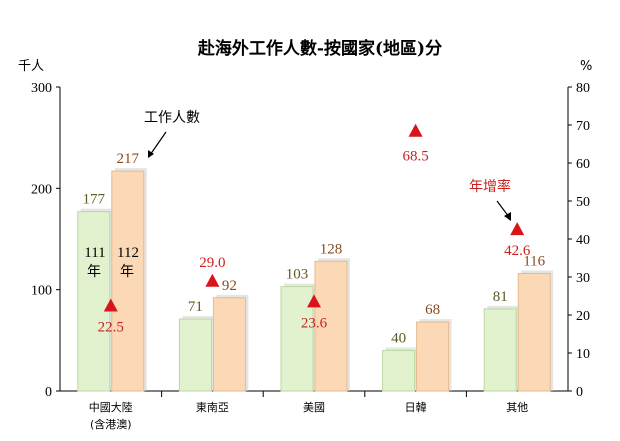  I want to click on left-tick-label: 200, so click(41, 189).